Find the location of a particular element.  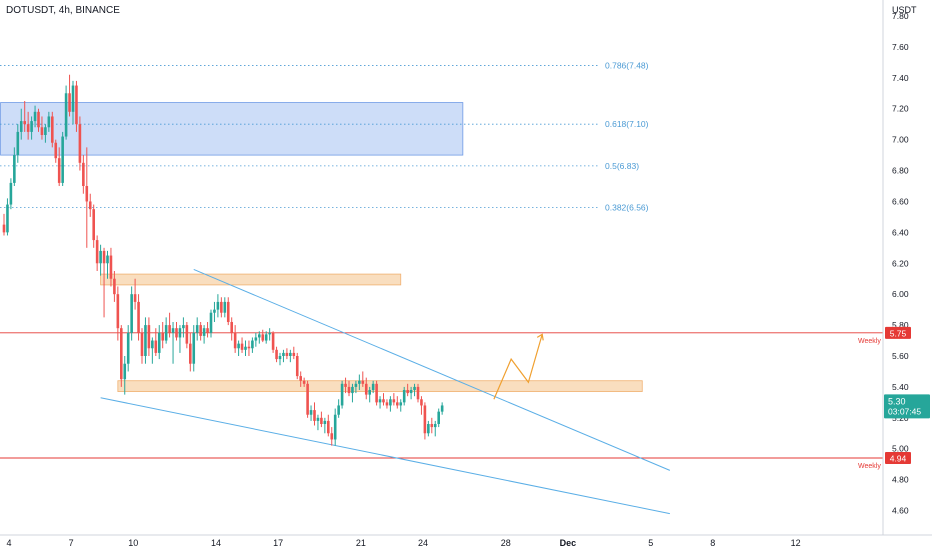

fib-label: 0.5(6.83) is located at coordinates (622, 166).